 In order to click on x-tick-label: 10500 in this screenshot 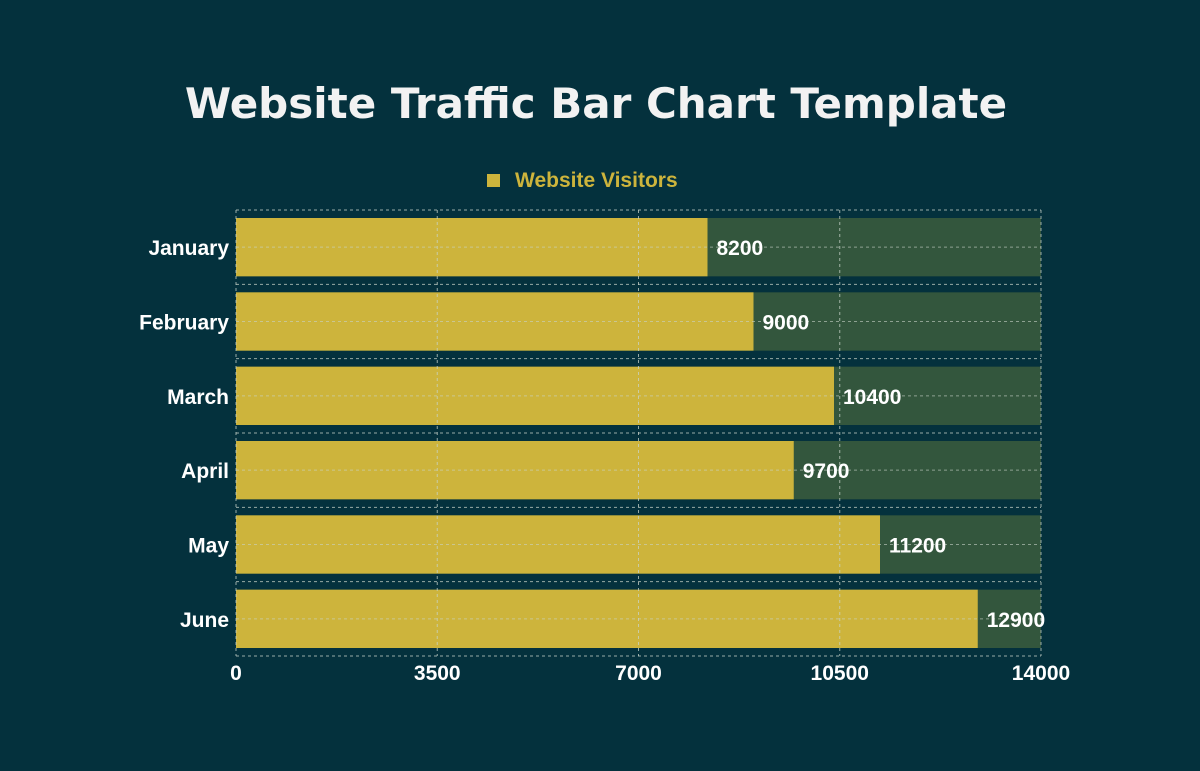, I will do `click(840, 673)`.